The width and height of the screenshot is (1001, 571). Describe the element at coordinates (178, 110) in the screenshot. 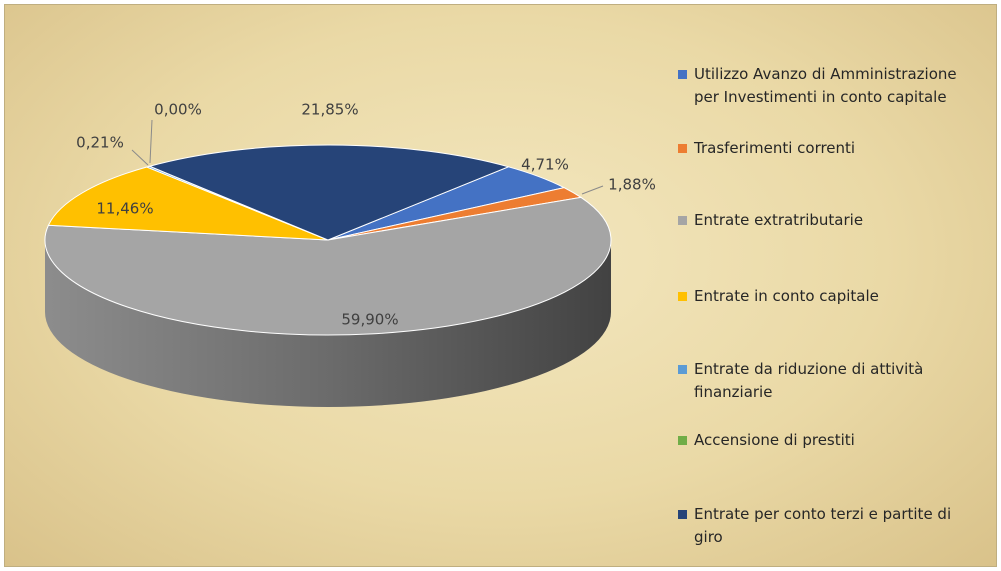

I see `data-label: 0,00%` at that location.